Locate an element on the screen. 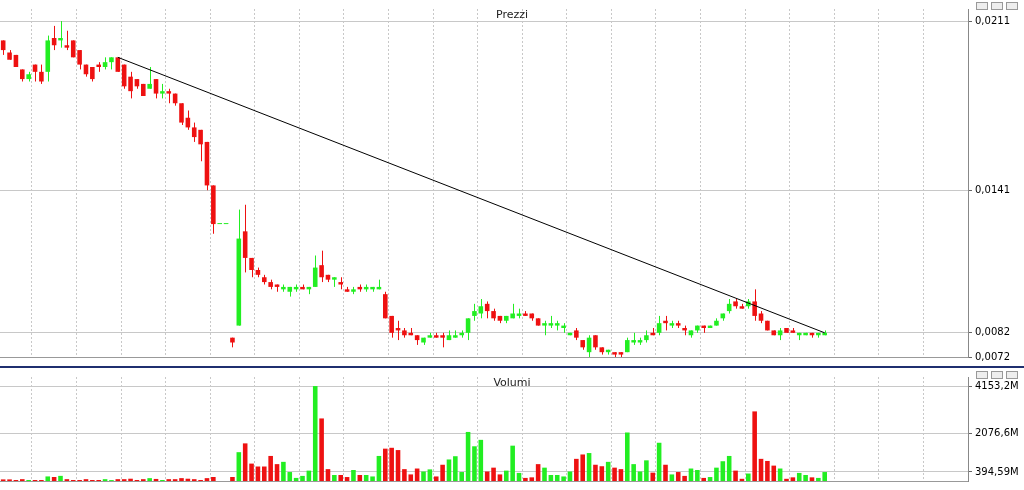 The height and width of the screenshot is (490, 1024). y-tick-label: 4153,2M is located at coordinates (997, 385).